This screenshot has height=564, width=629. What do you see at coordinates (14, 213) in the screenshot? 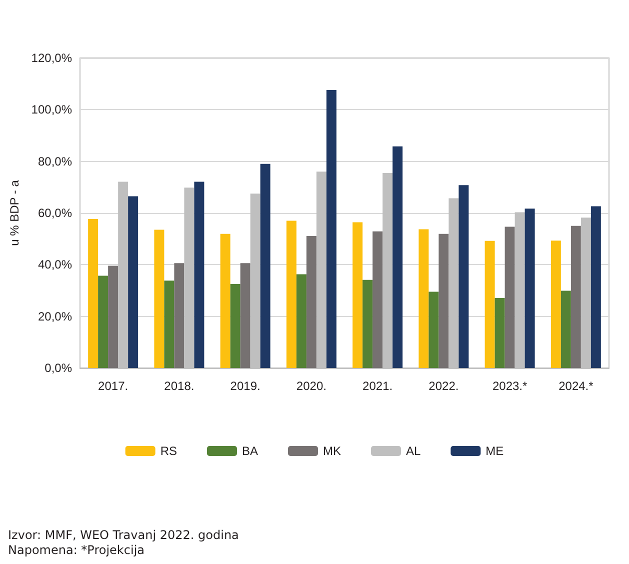
I see `y-axis-title: u % BDP - a` at bounding box center [14, 213].